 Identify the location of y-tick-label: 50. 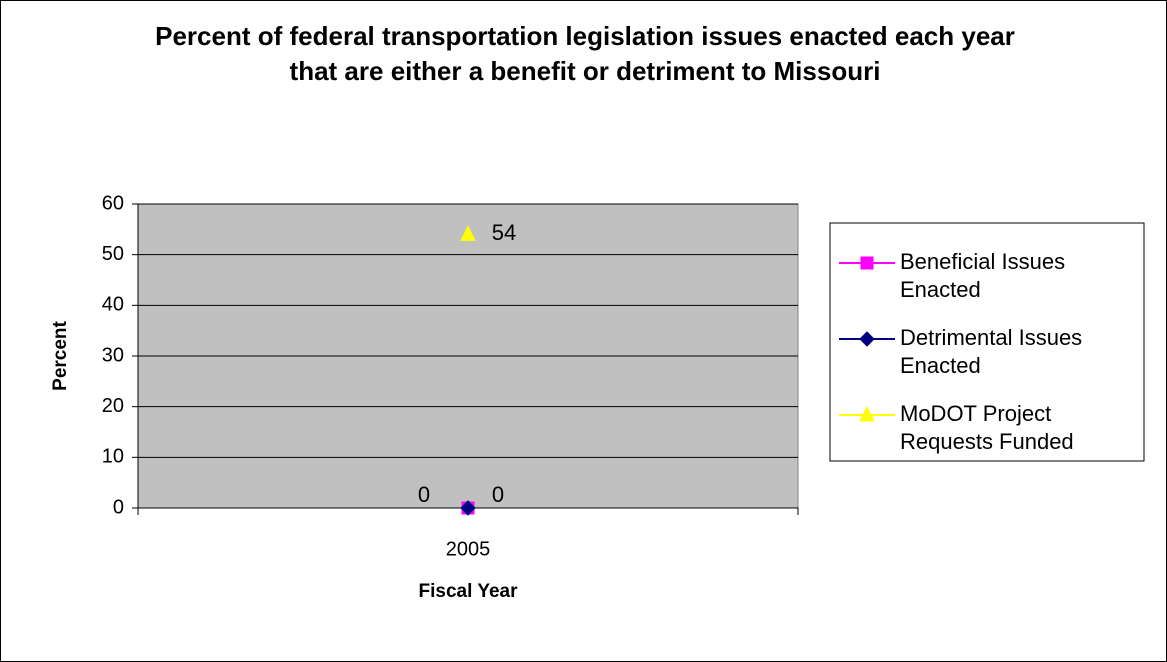
(113, 254).